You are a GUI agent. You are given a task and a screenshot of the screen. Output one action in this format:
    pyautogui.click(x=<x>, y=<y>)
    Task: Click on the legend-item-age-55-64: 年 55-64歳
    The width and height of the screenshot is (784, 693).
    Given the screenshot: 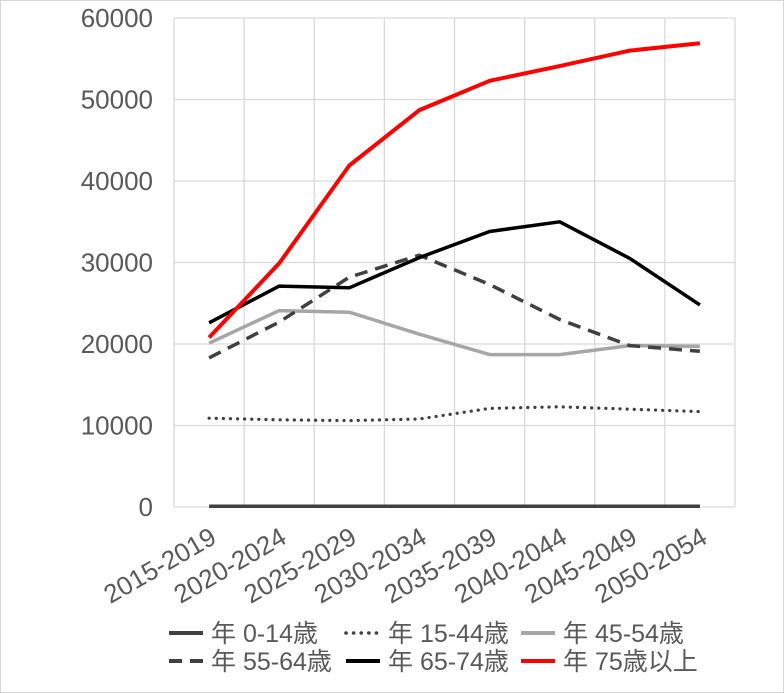 What is the action you would take?
    pyautogui.click(x=250, y=662)
    